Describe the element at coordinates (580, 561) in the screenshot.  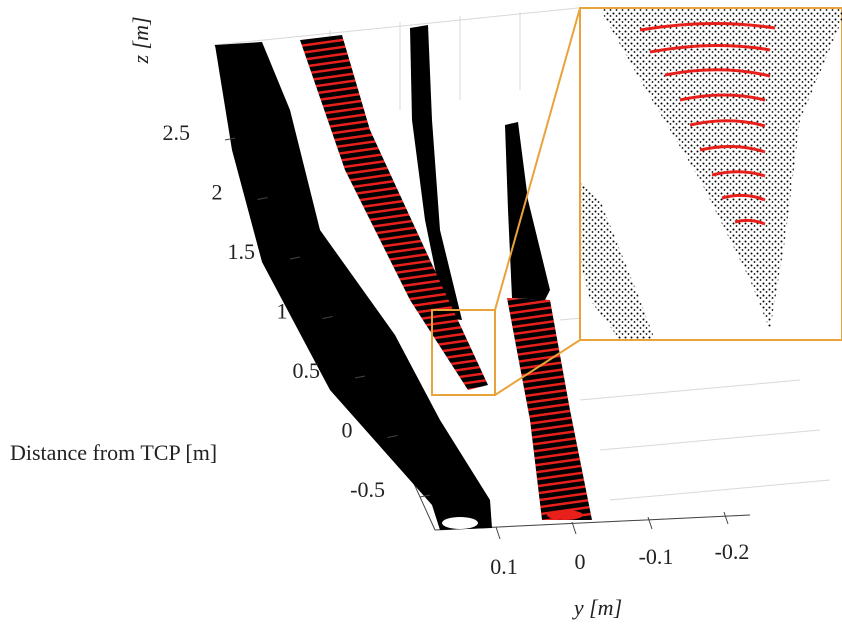
I see `y-tick-label: 0` at that location.